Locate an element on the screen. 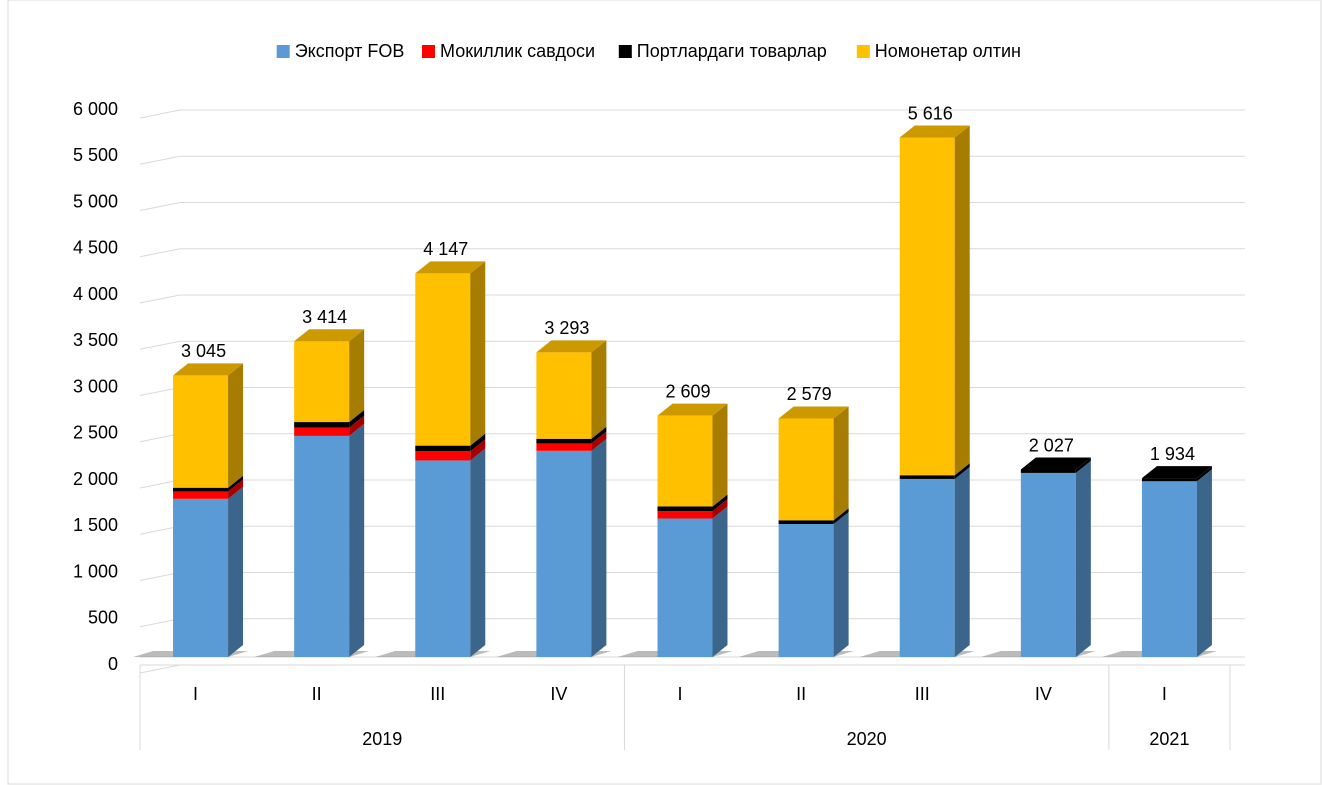  y-tick-label: 2 000 is located at coordinates (95, 479).